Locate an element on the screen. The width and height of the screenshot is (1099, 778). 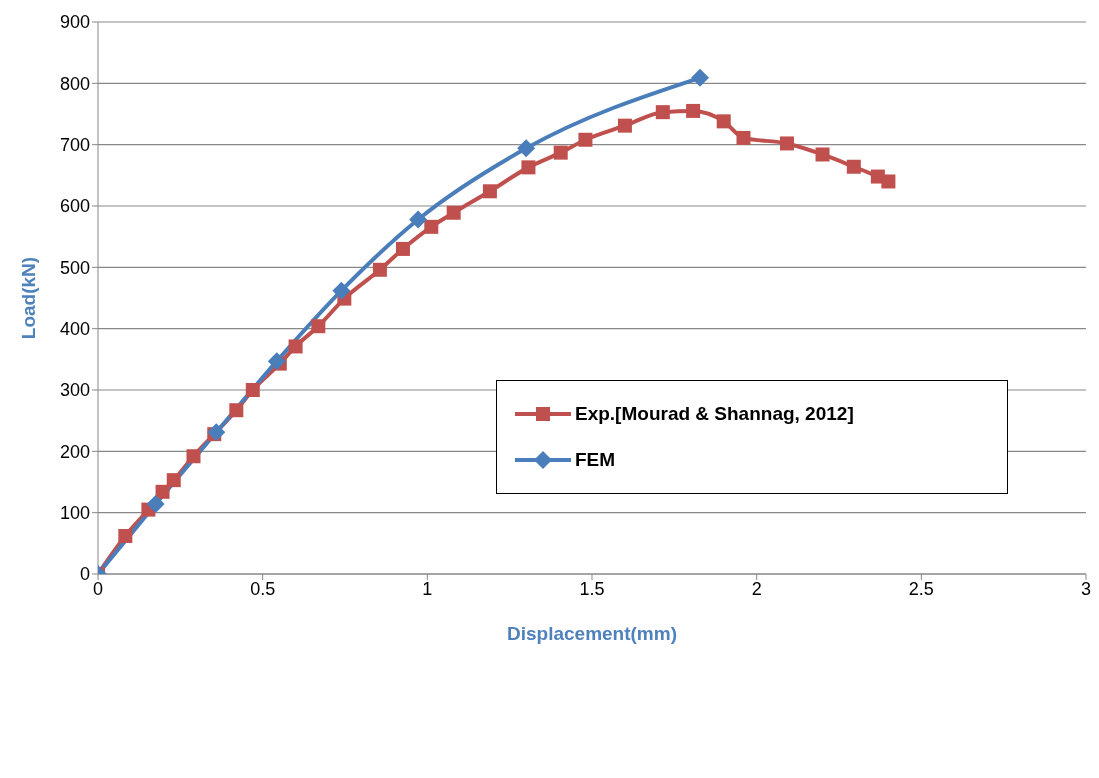
y-tick-label: 900 is located at coordinates (74, 22).